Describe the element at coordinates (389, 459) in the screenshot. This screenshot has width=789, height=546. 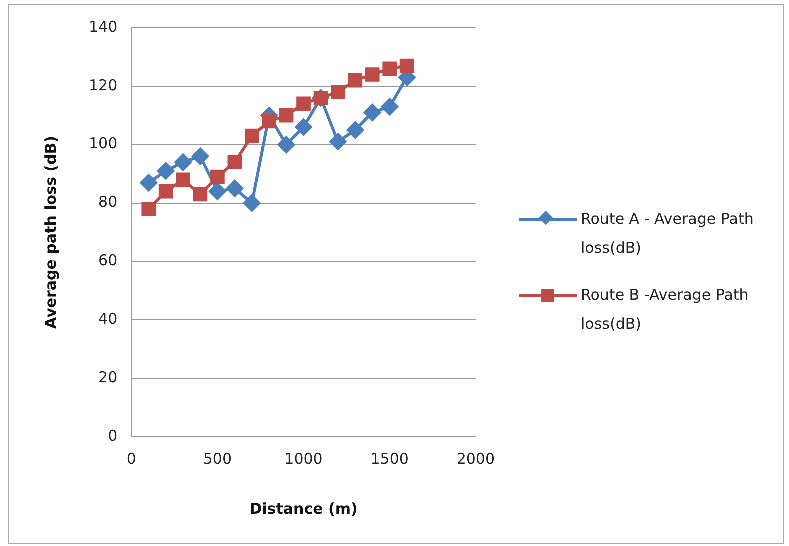
I see `x-tick-label: 1500` at that location.